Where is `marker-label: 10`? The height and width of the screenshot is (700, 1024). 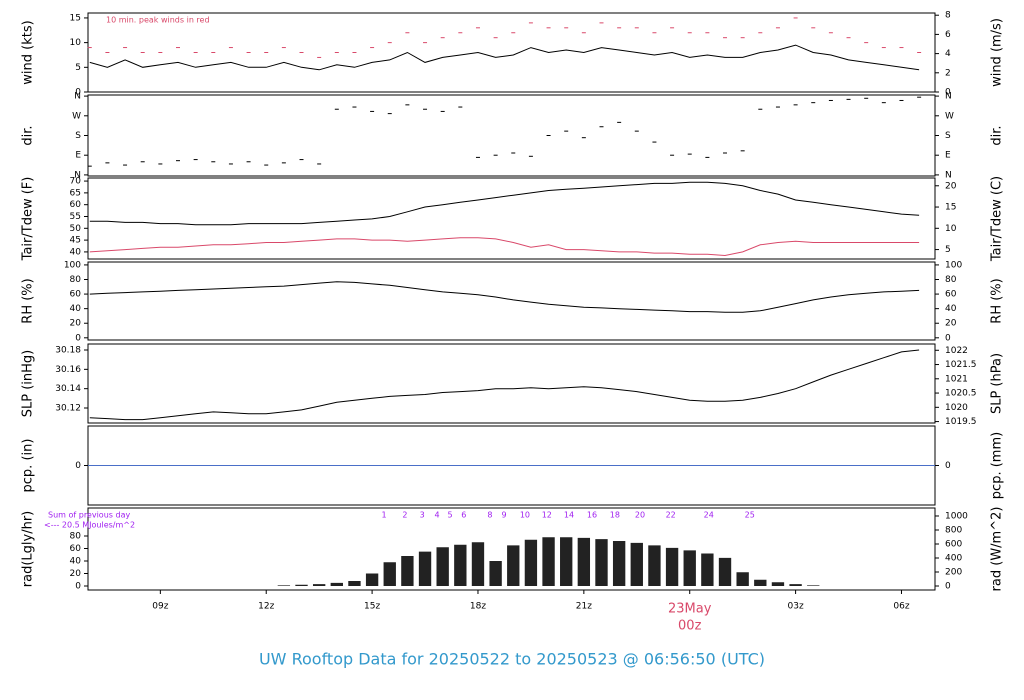 marker-label: 10 is located at coordinates (525, 515).